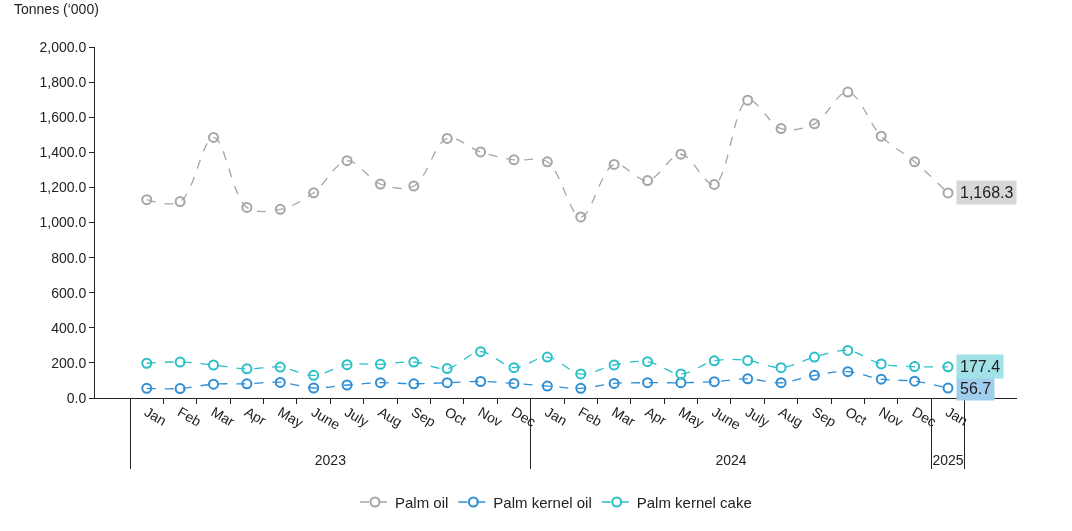 The width and height of the screenshot is (1072, 531). Describe the element at coordinates (624, 416) in the screenshot. I see `x-tick-label: Mar` at that location.